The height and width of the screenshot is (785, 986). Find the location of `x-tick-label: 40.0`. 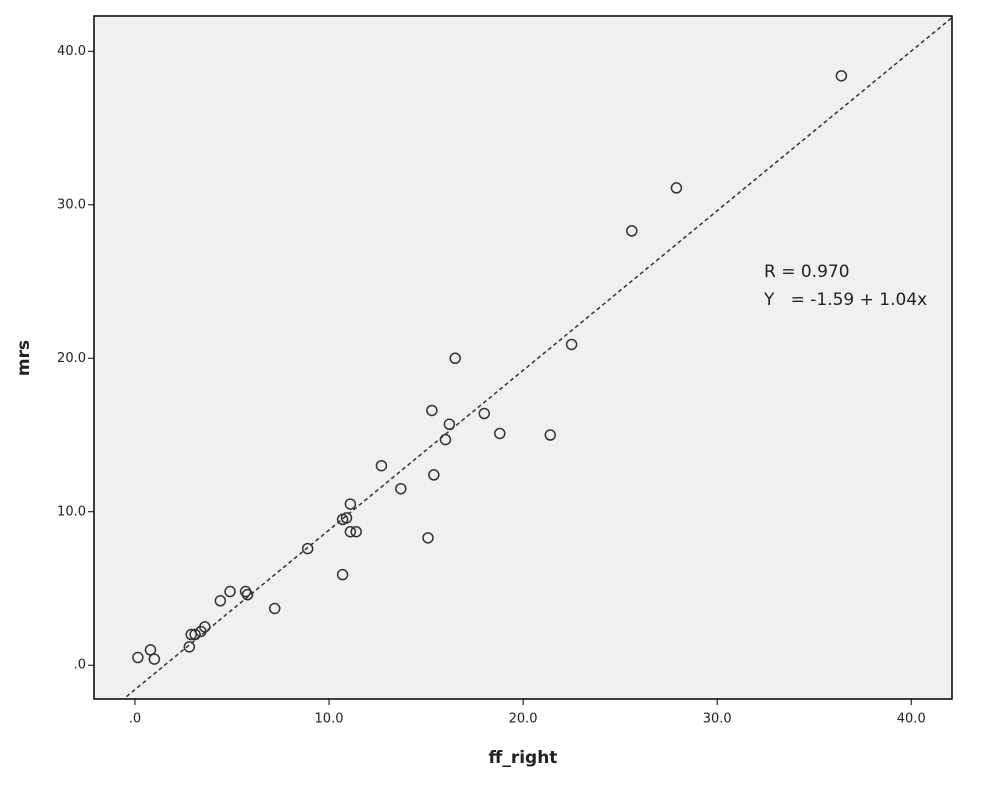

x-tick-label: 40.0 is located at coordinates (911, 719).